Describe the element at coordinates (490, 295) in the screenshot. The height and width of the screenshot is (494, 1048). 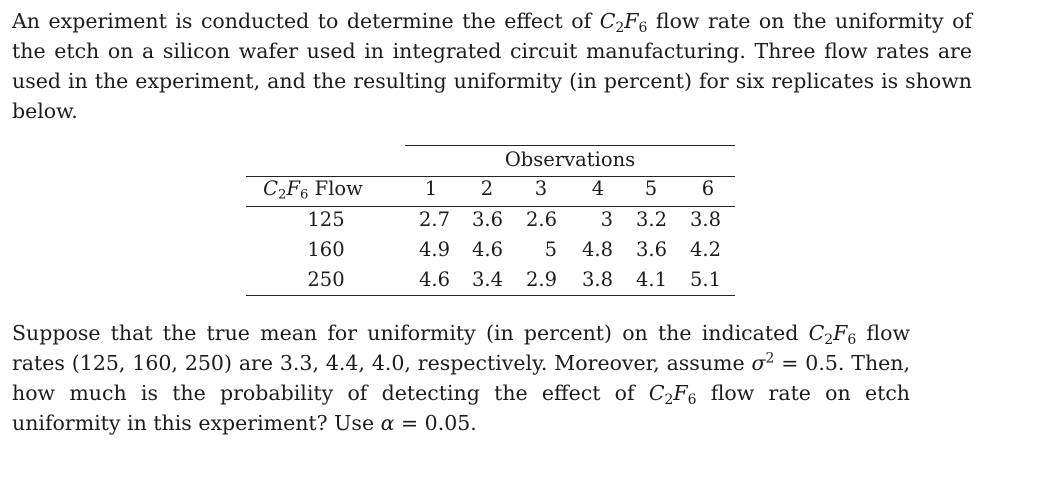
I see `bottom-rule` at that location.